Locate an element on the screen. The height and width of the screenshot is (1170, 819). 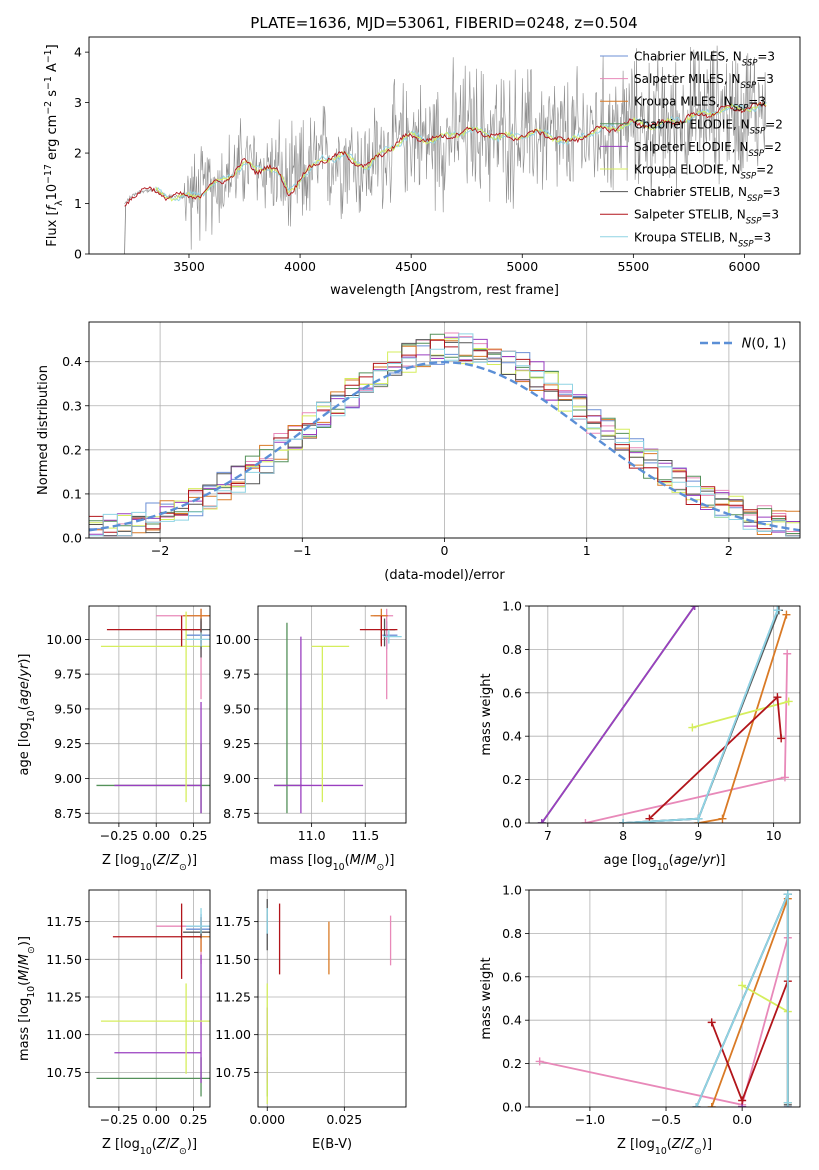
label-part: E(B-V) is located at coordinates (332, 1144).